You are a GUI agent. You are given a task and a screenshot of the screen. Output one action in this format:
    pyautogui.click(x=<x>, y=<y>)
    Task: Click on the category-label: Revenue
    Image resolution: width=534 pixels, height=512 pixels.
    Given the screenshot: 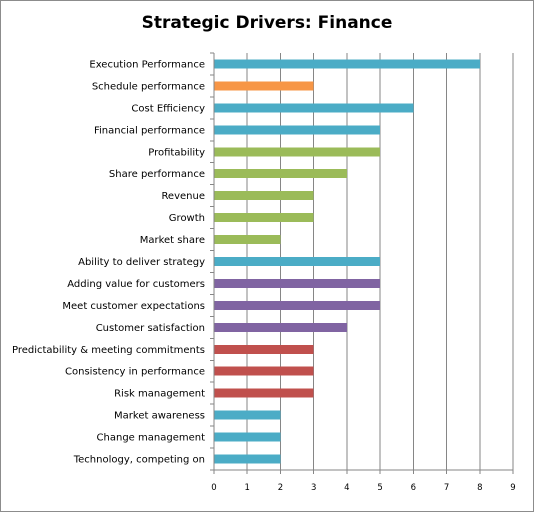 What is the action you would take?
    pyautogui.click(x=183, y=196)
    